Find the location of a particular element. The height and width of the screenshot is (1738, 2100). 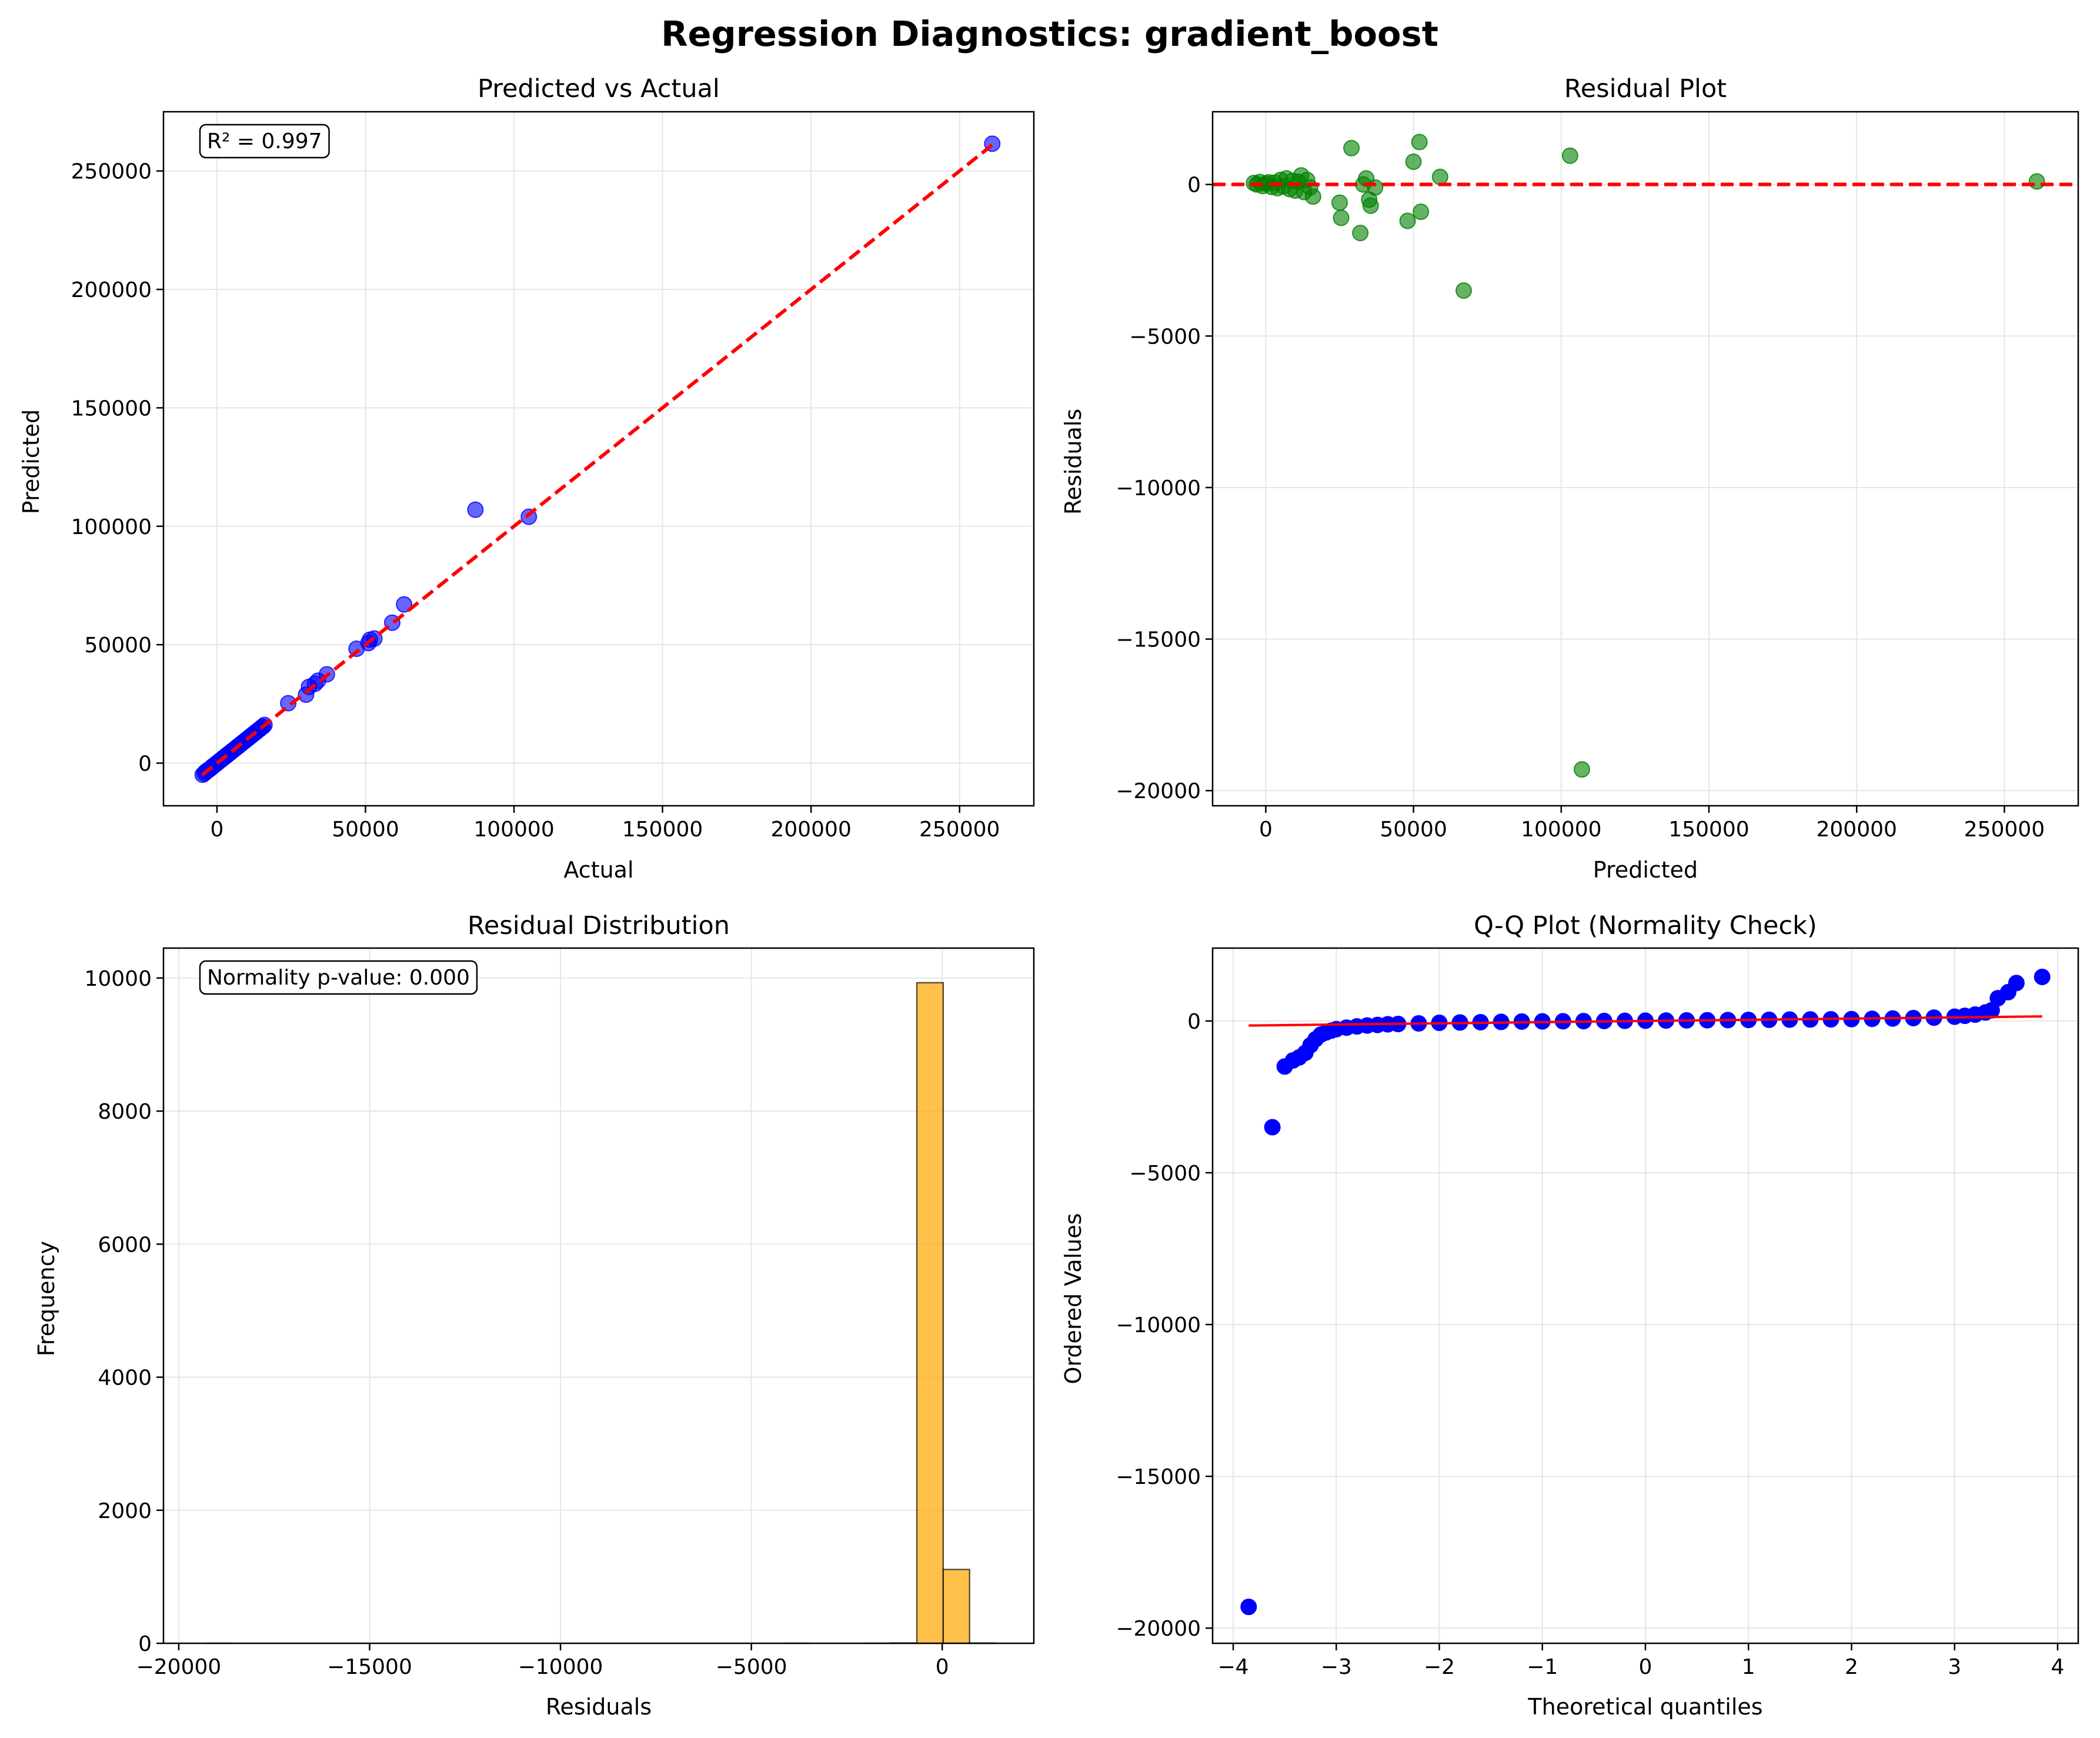

y-axis-label: Ordered Values is located at coordinates (1073, 1299).